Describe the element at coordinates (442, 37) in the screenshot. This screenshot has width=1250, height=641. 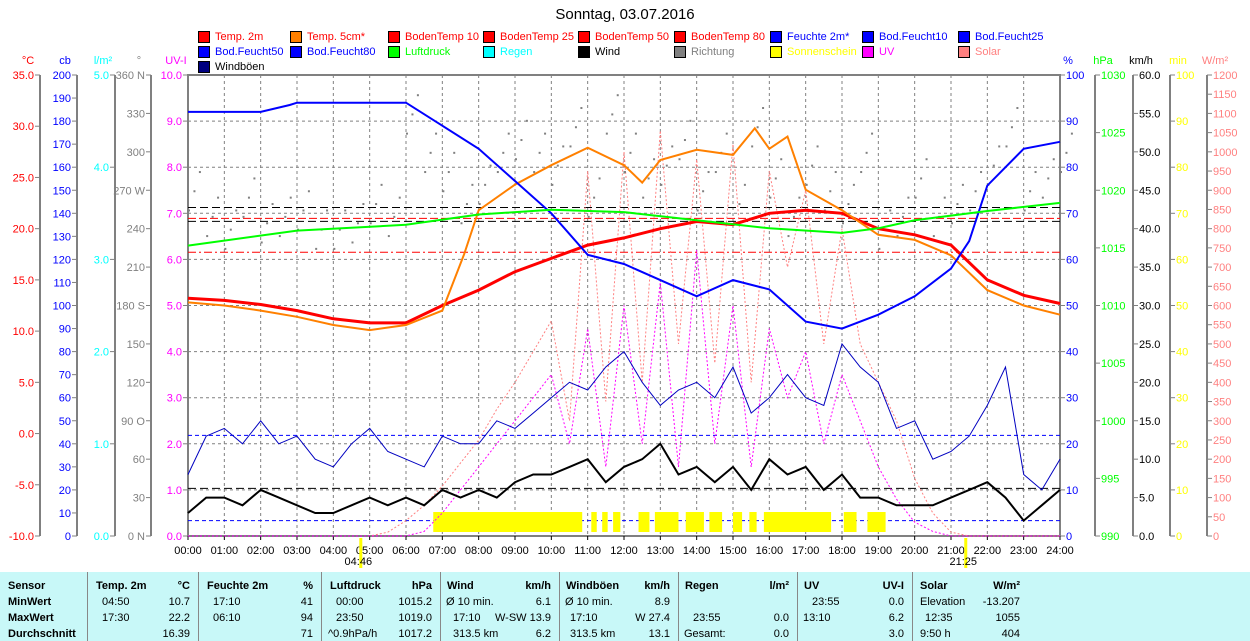
I see `legend-label: BodenTemp 10` at that location.